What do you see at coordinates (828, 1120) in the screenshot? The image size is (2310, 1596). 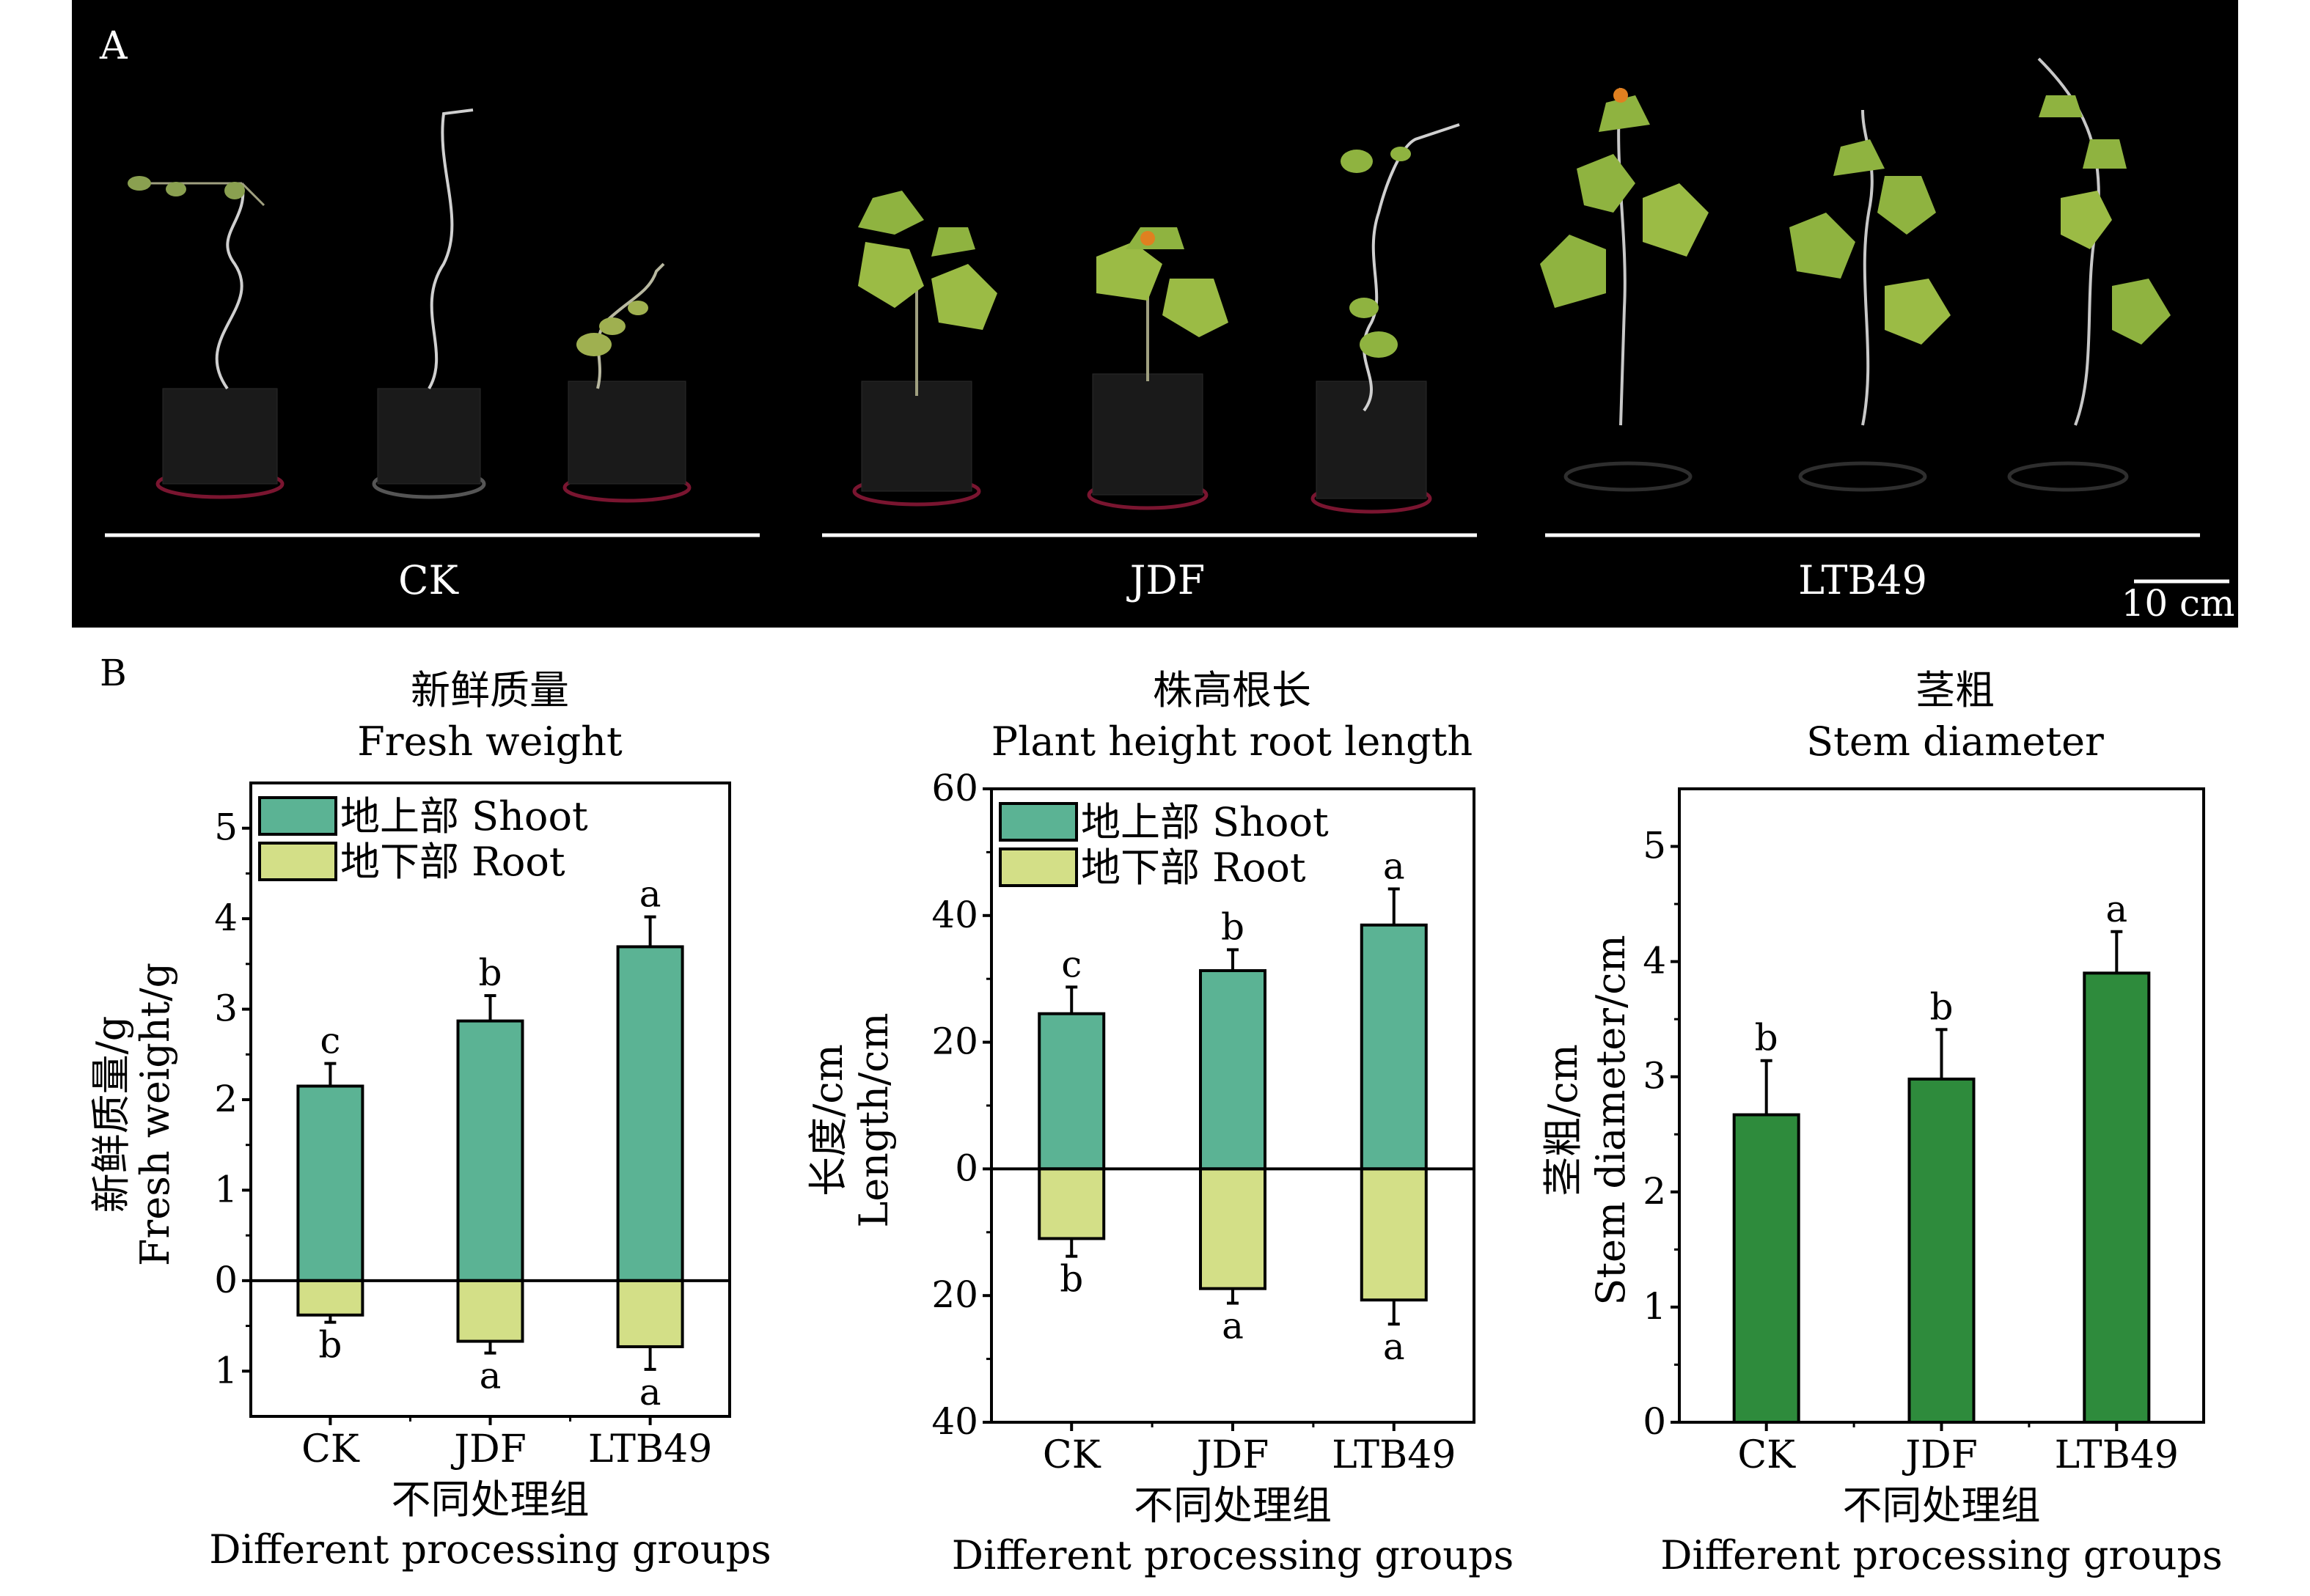 I see `y-axis-title: 长度/cm` at bounding box center [828, 1120].